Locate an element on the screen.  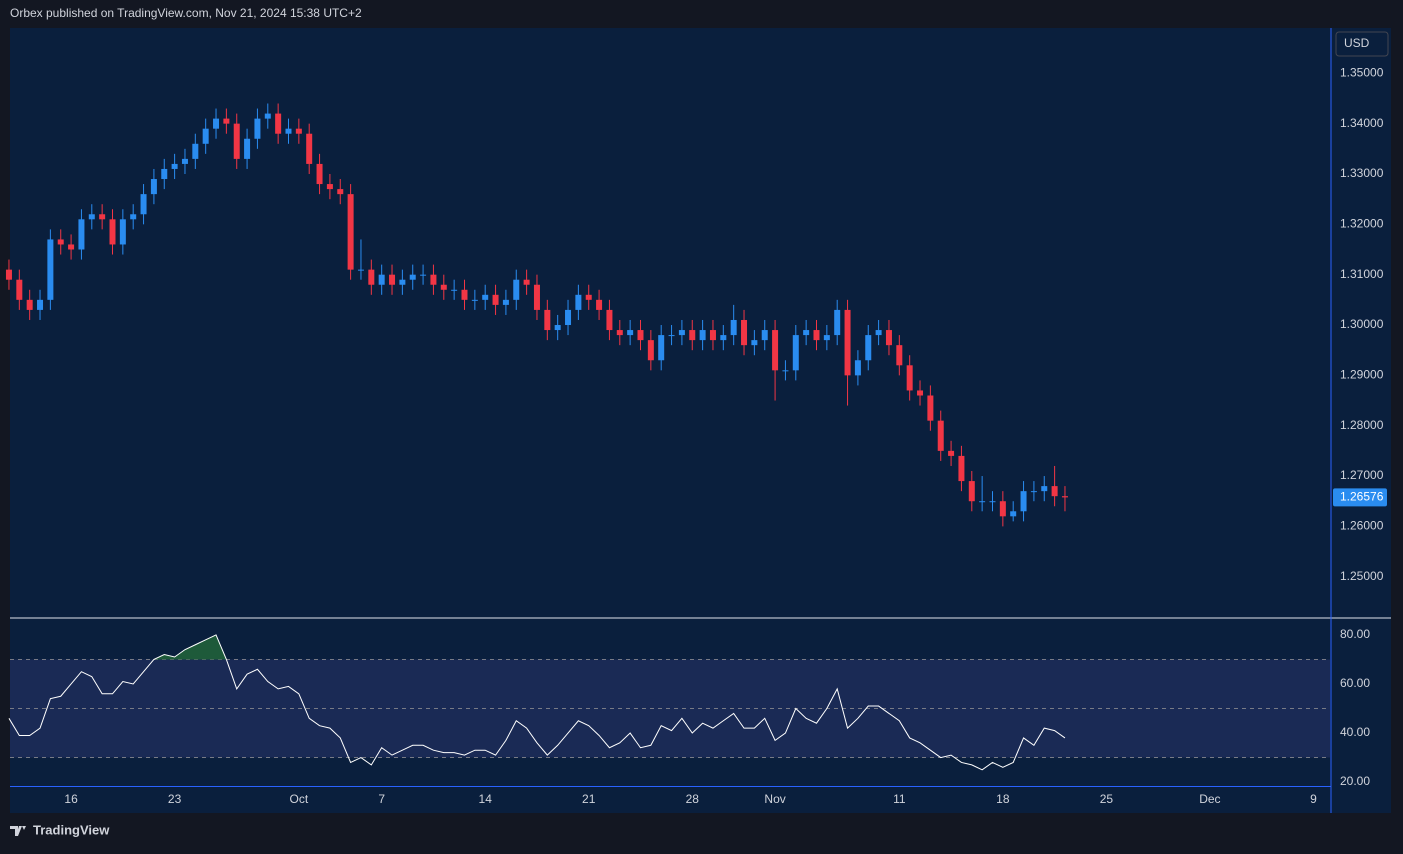
price-tick-label: 1.29000 is located at coordinates (1362, 375).